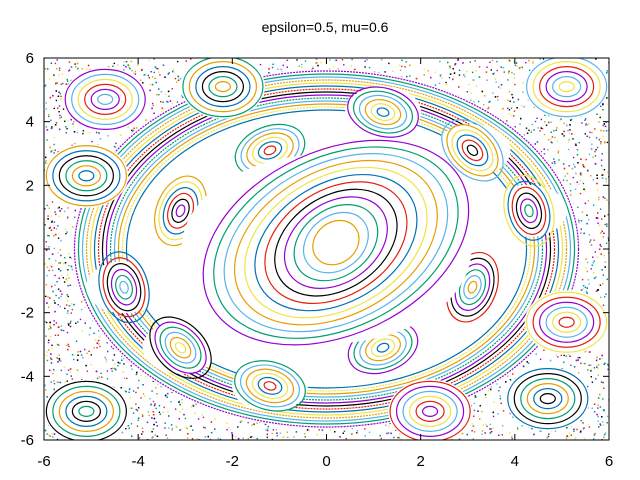  I want to click on x-tick-label: 4, so click(515, 461).